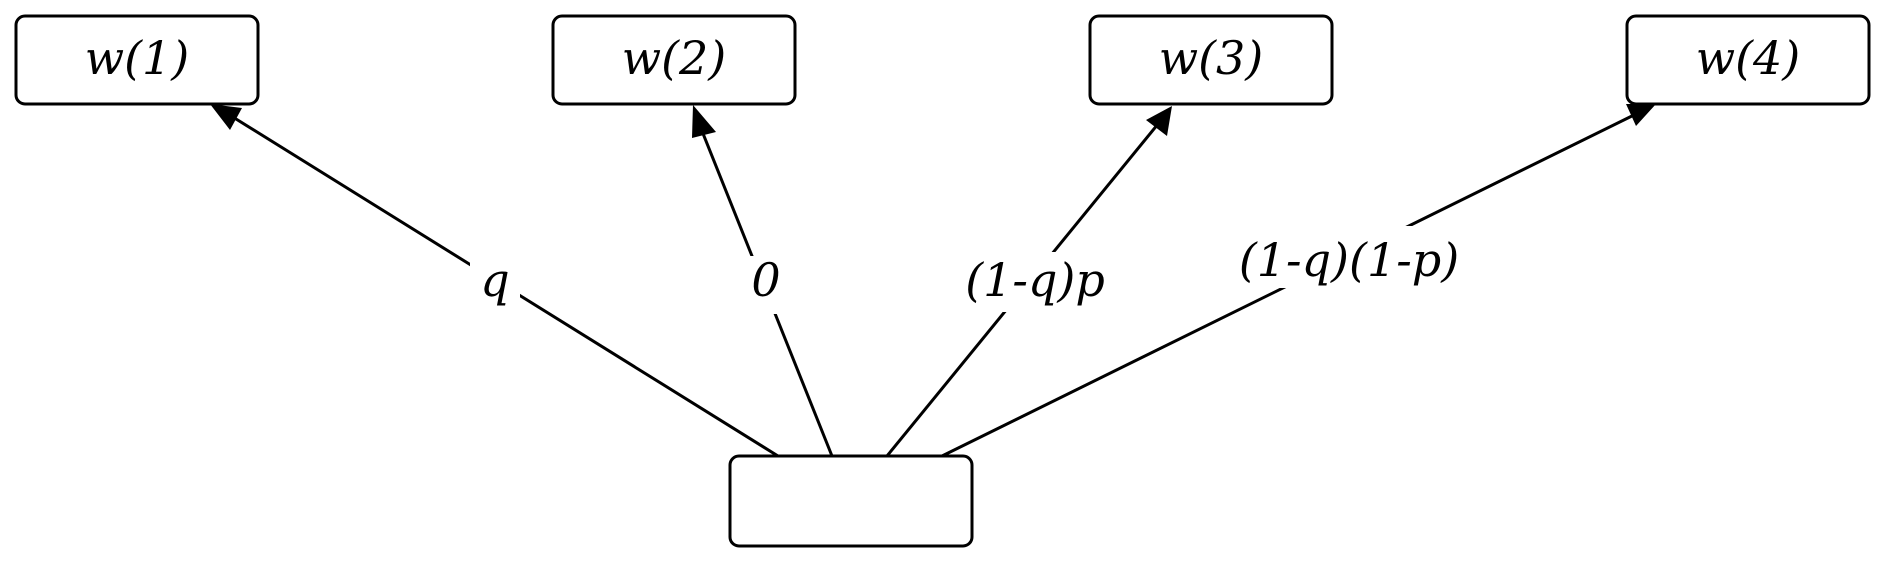 The width and height of the screenshot is (1884, 561). What do you see at coordinates (226, 117) in the screenshot?
I see `arrowhead-w1` at bounding box center [226, 117].